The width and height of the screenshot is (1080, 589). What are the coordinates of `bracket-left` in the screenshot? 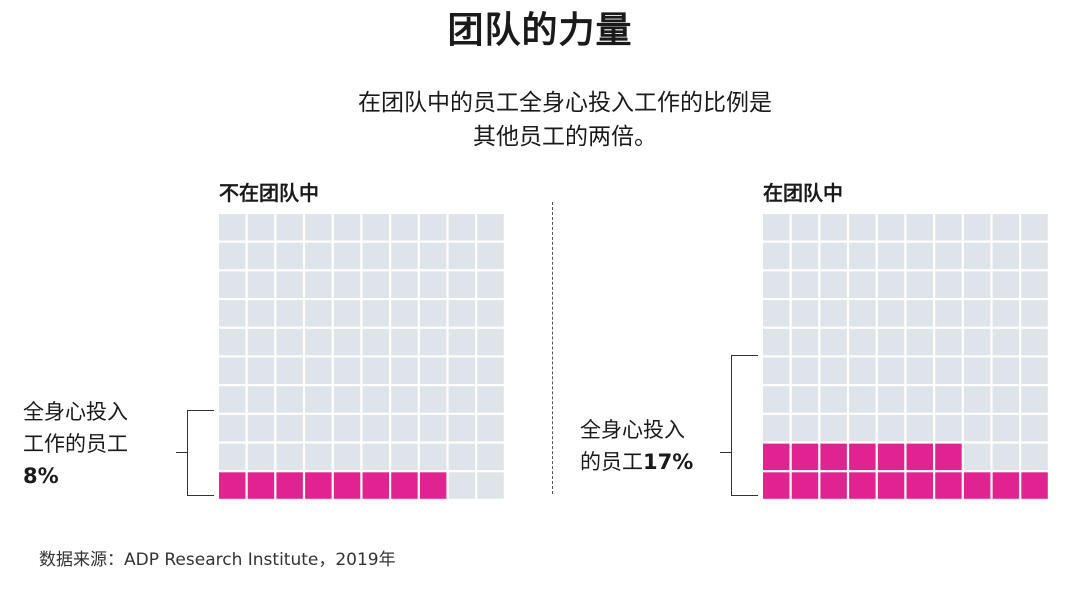 It's located at (200, 453).